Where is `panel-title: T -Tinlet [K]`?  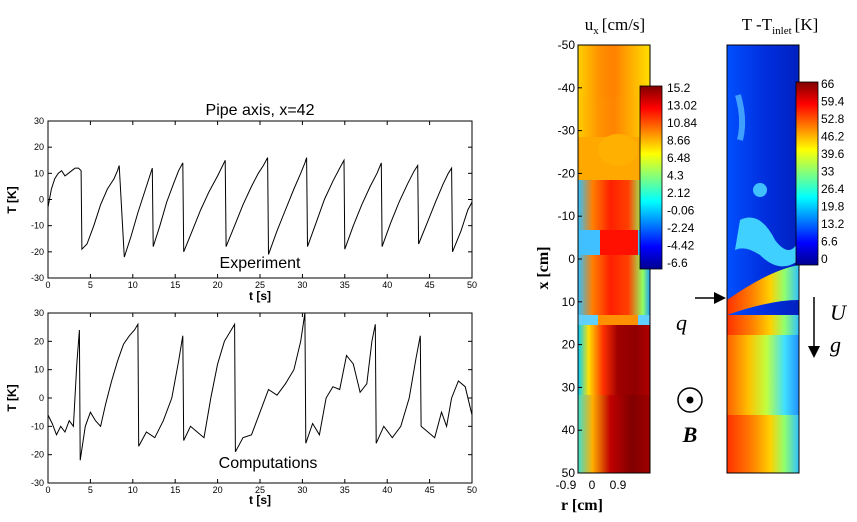 panel-title: T -Tinlet [K] is located at coordinates (780, 26).